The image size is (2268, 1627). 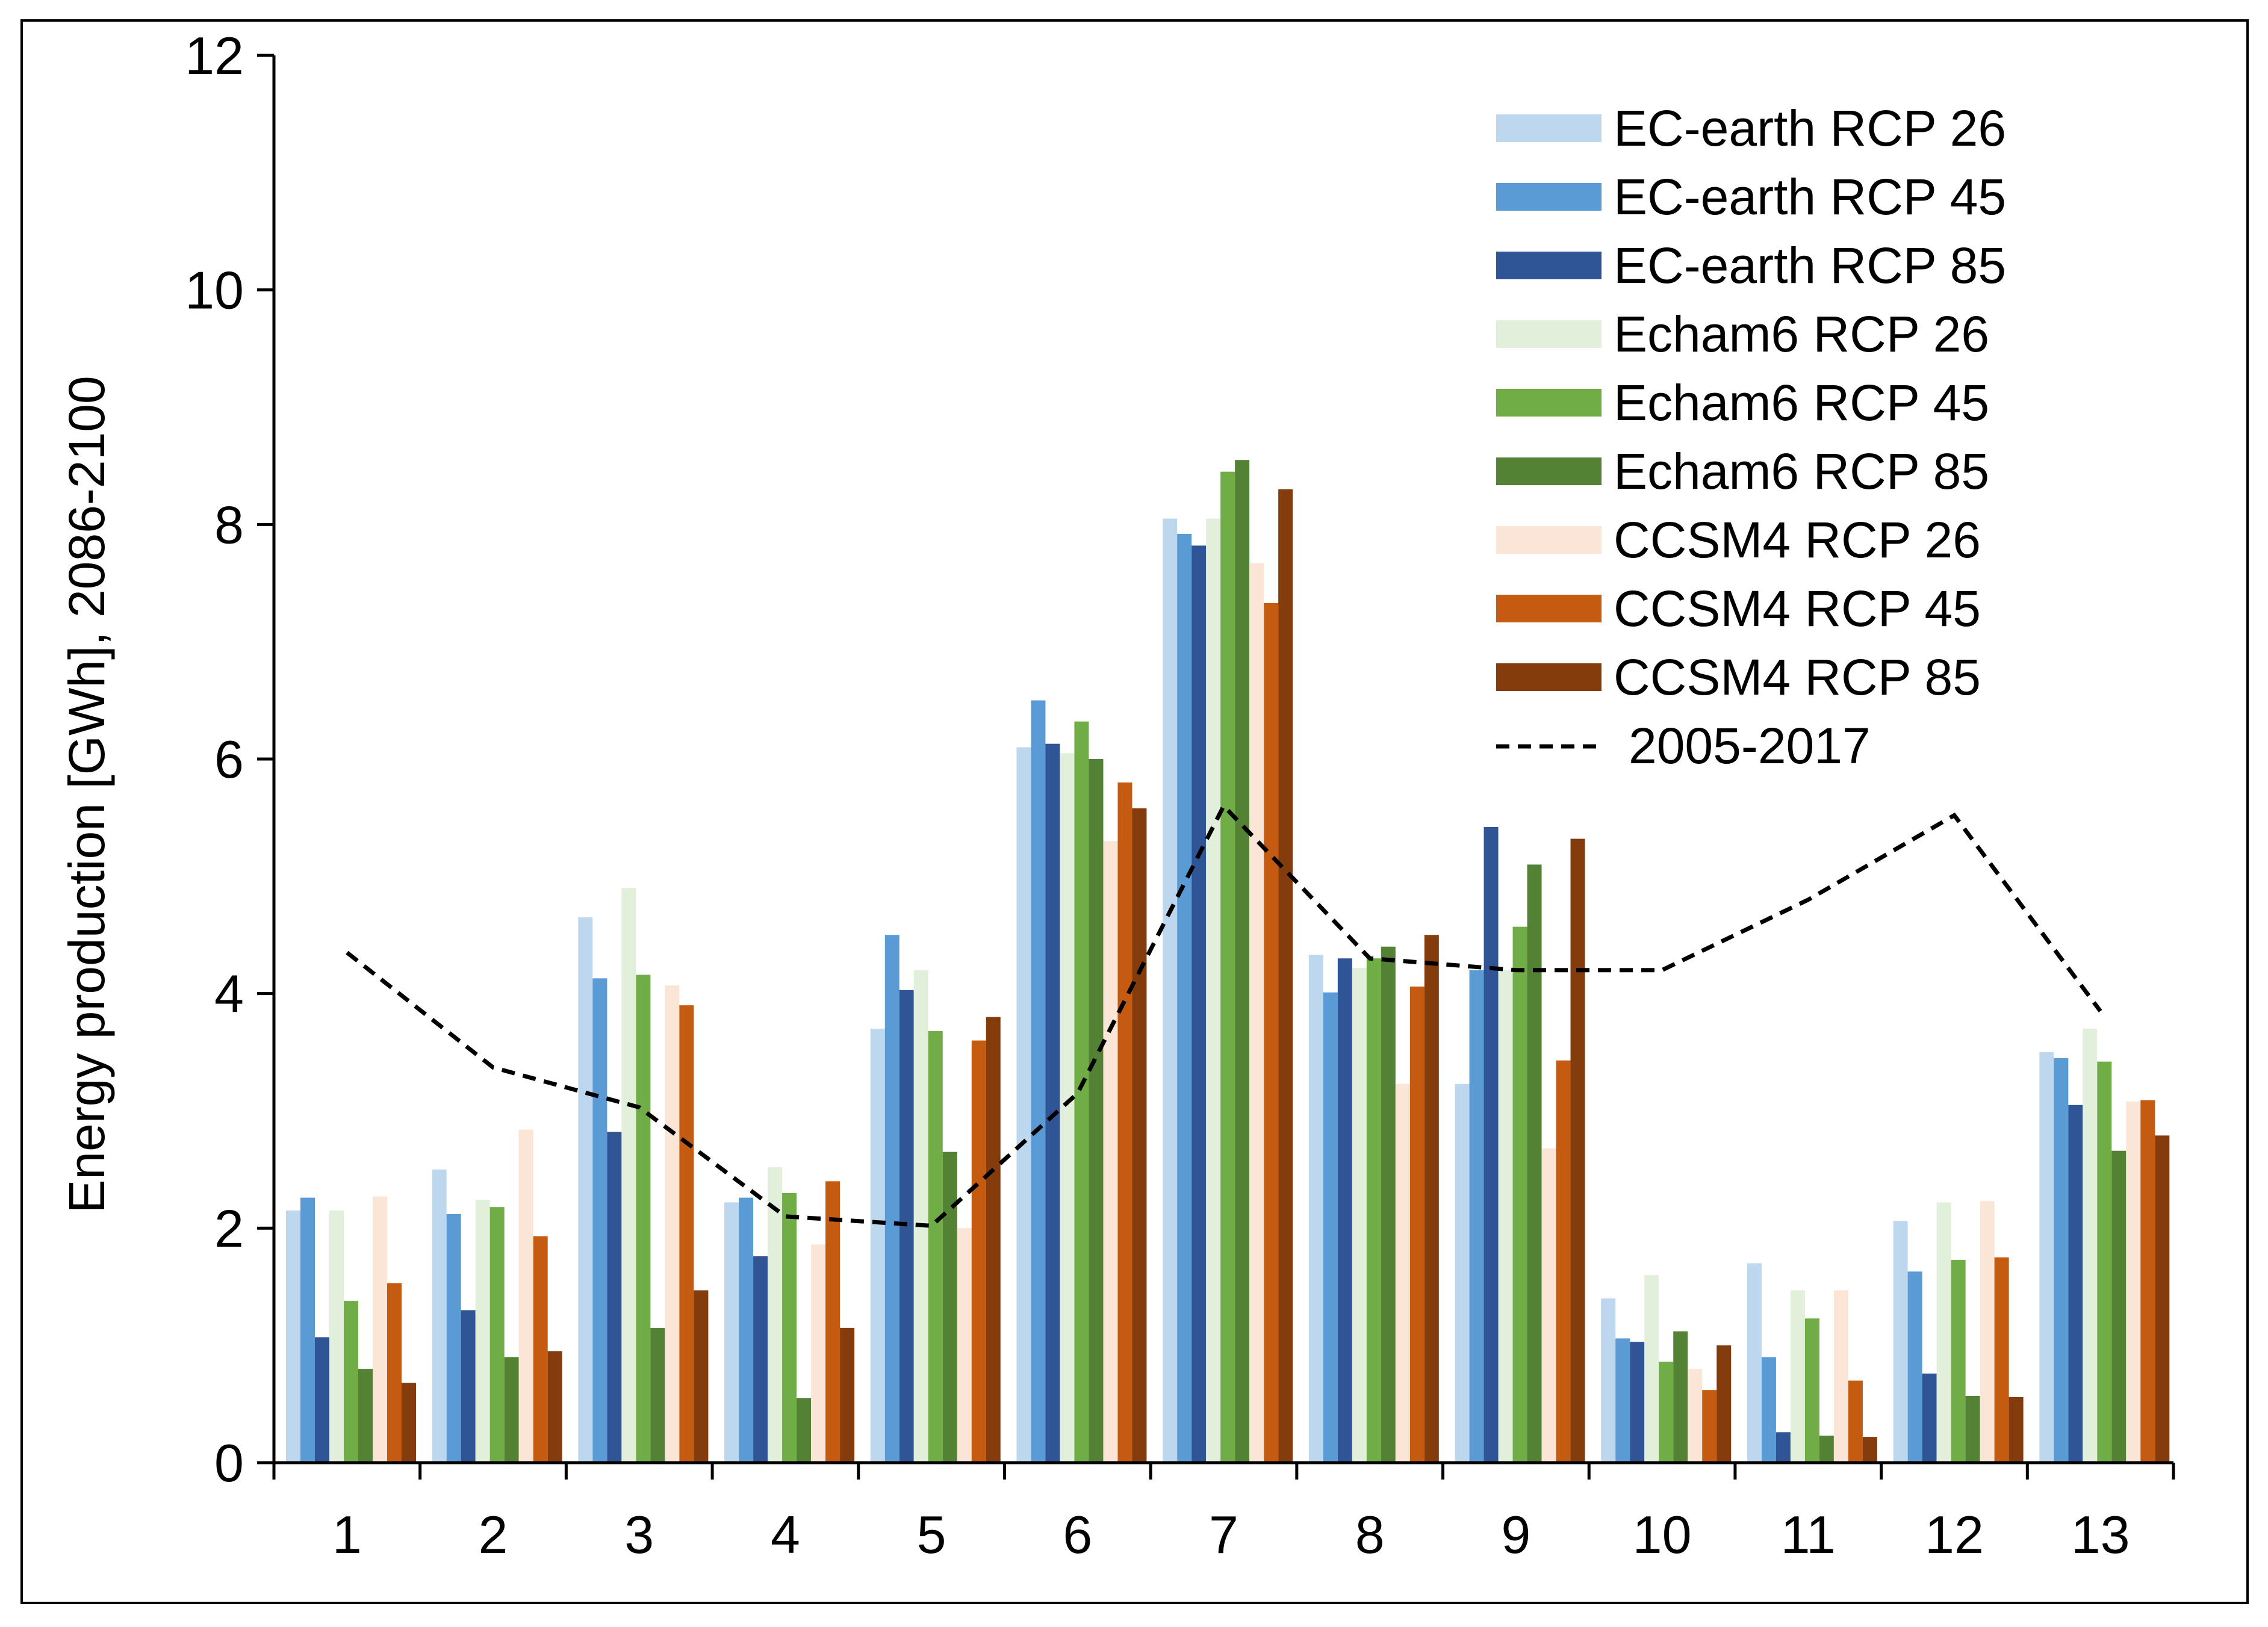 I want to click on y-tick-label-10: 10, so click(x=214, y=291).